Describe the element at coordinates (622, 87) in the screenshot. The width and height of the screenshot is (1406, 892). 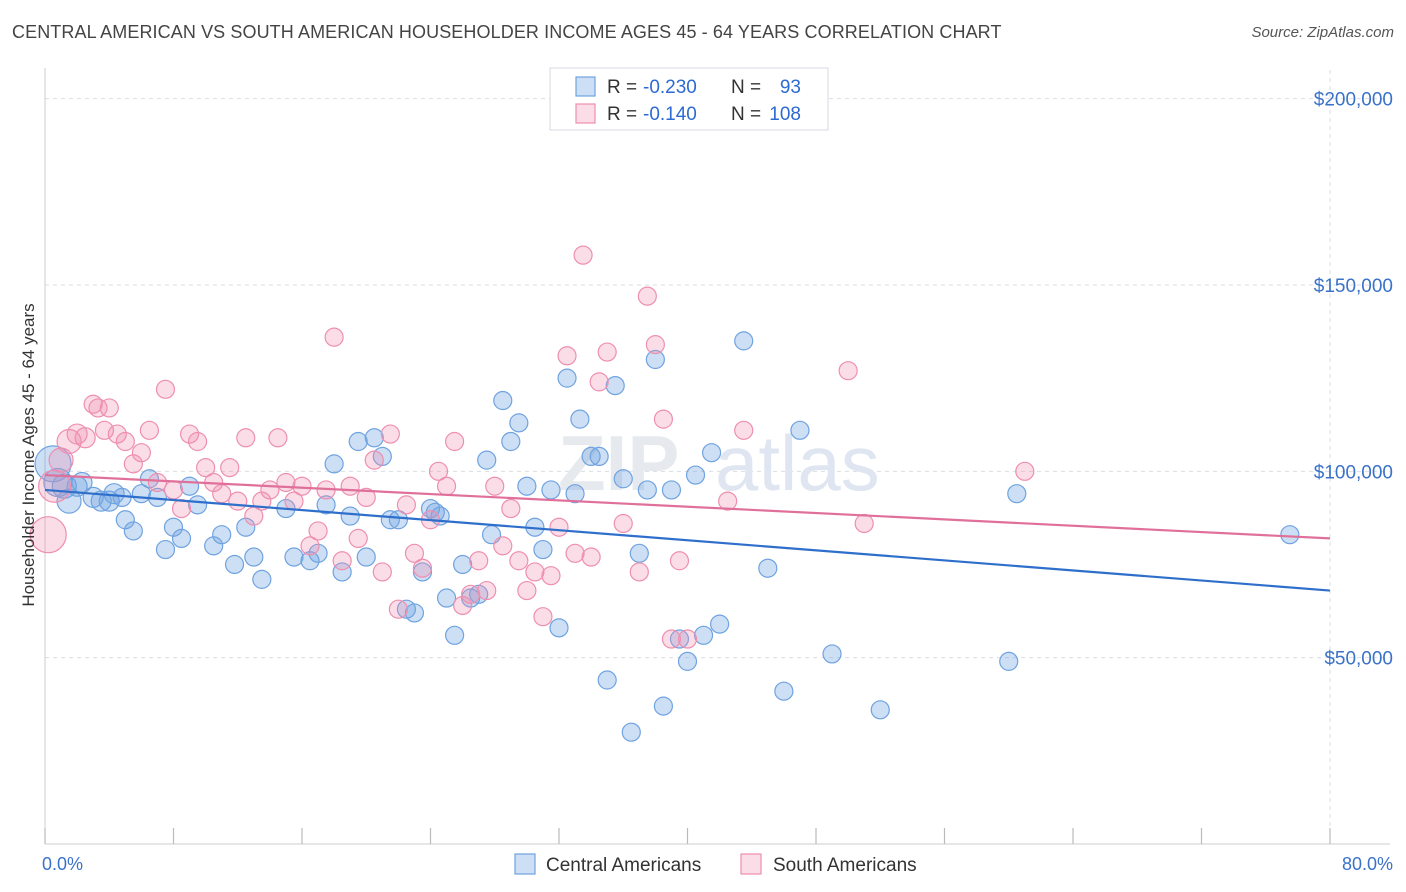
I see `legend-r-label-central: R =` at that location.